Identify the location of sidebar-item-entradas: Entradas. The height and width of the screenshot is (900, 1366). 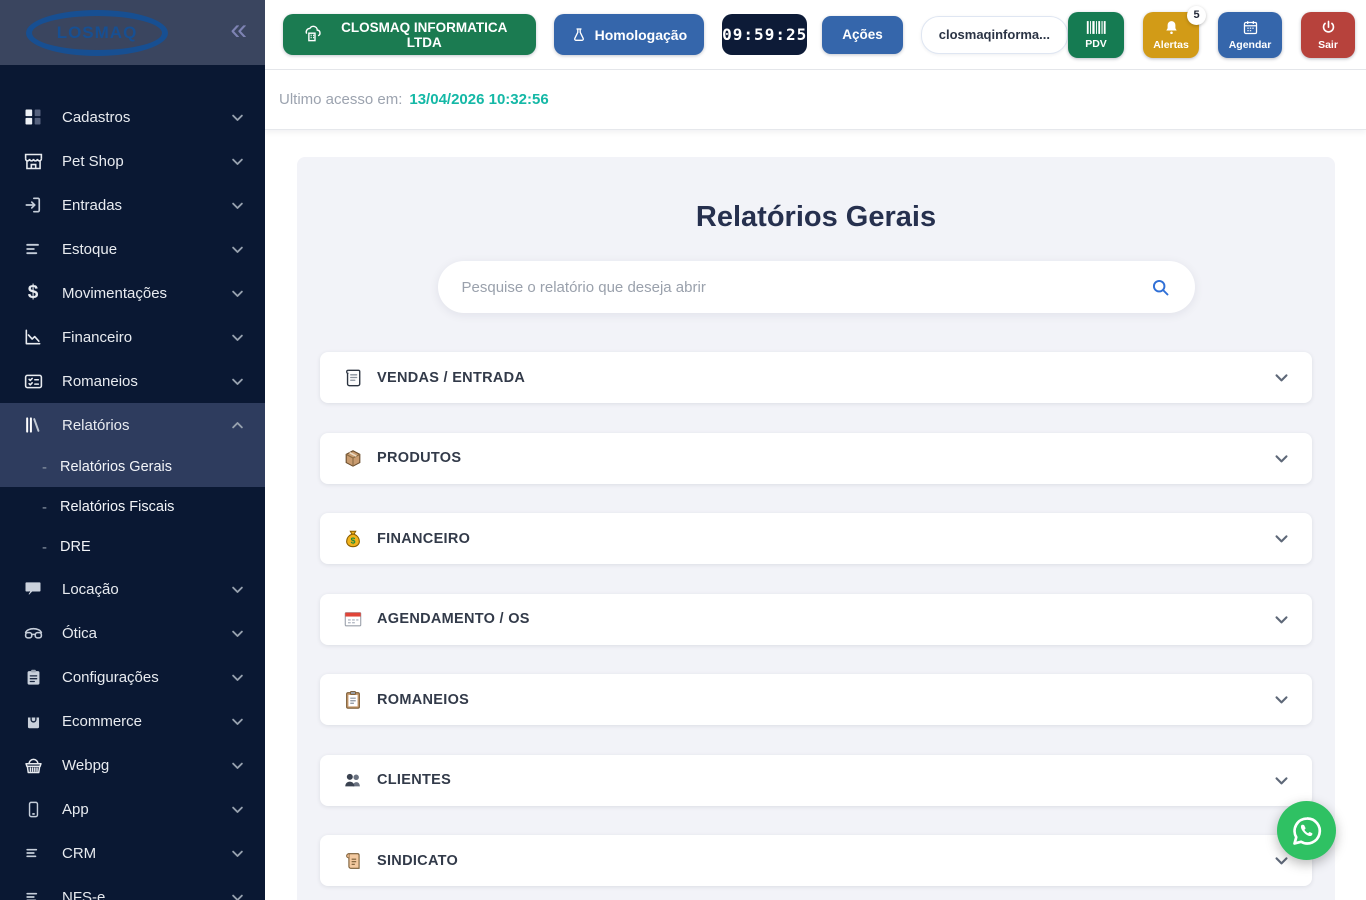
(132, 205).